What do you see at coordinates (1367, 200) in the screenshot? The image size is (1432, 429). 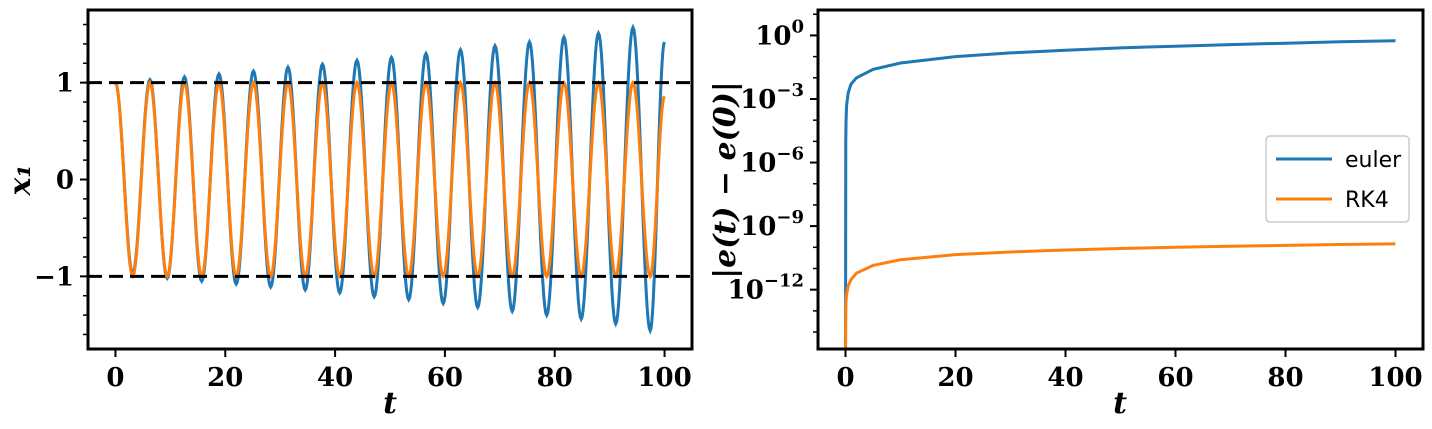 I see `legend-label-rk4: RK4` at bounding box center [1367, 200].